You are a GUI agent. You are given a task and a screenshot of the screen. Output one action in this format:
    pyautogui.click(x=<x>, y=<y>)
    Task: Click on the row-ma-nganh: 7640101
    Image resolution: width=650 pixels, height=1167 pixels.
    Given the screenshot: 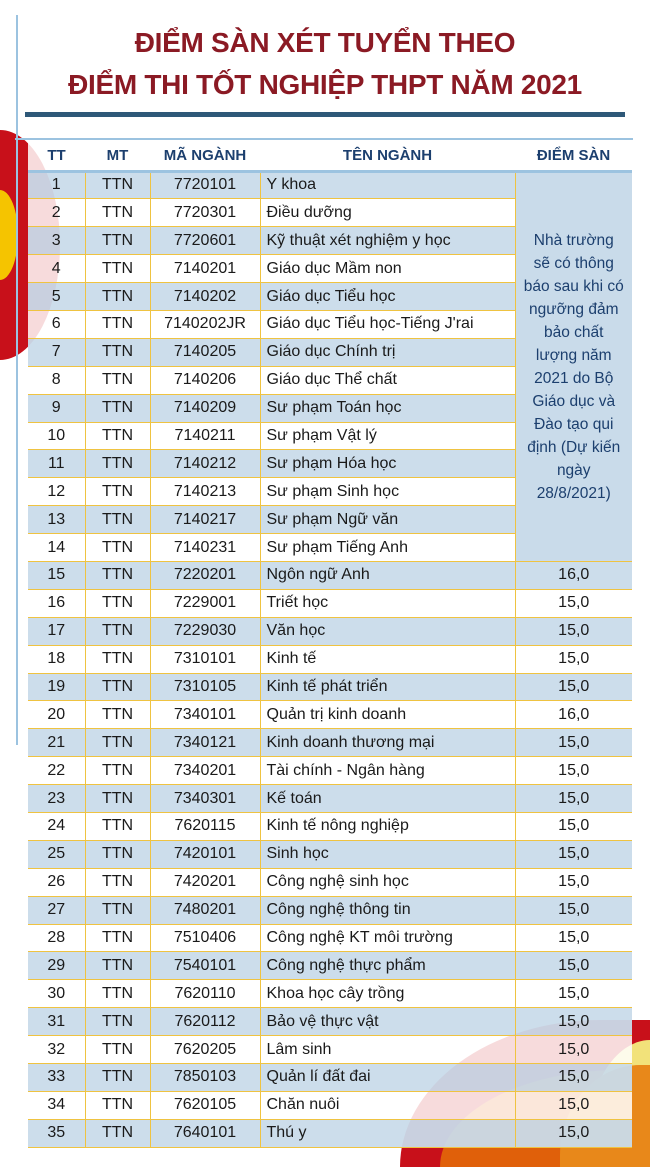 What is the action you would take?
    pyautogui.click(x=205, y=1133)
    